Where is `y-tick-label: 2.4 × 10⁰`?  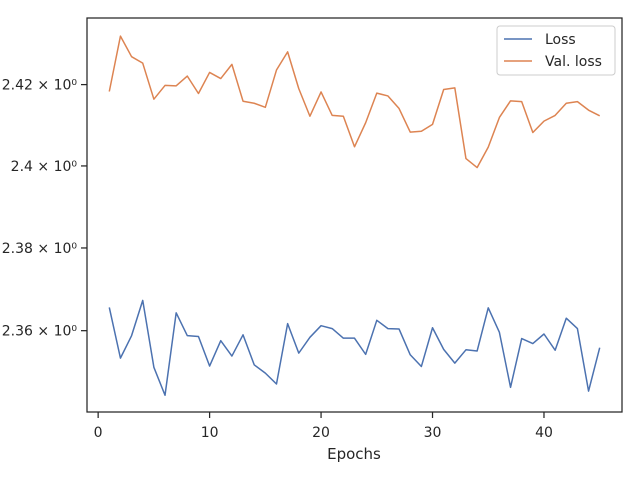
y-tick-label: 2.4 × 10⁰ is located at coordinates (44, 167).